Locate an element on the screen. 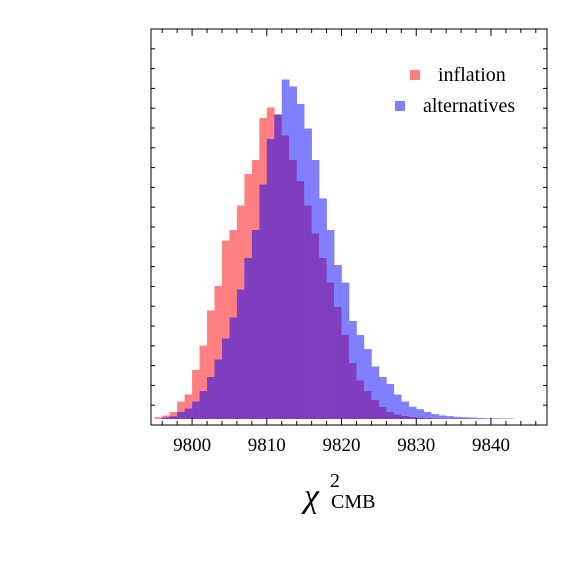  legend-swatch-alternatives is located at coordinates (400, 106).